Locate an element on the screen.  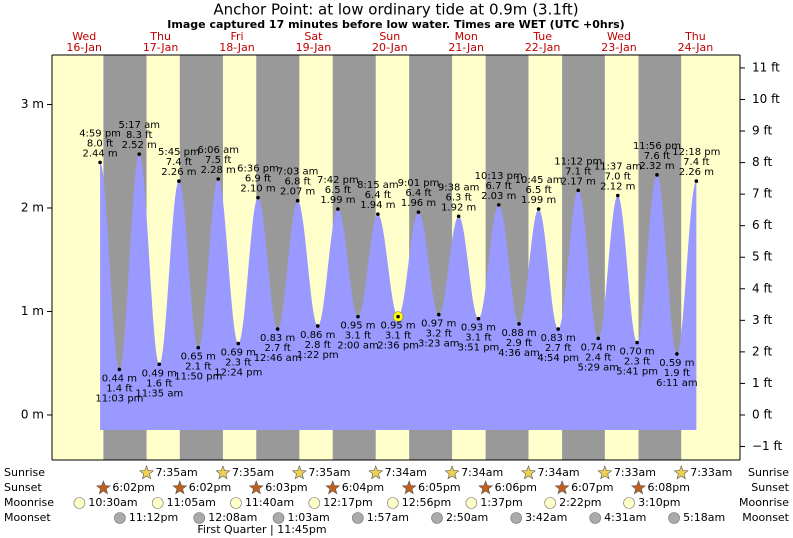
tide-label: 6.9 ft is located at coordinates (258, 179).